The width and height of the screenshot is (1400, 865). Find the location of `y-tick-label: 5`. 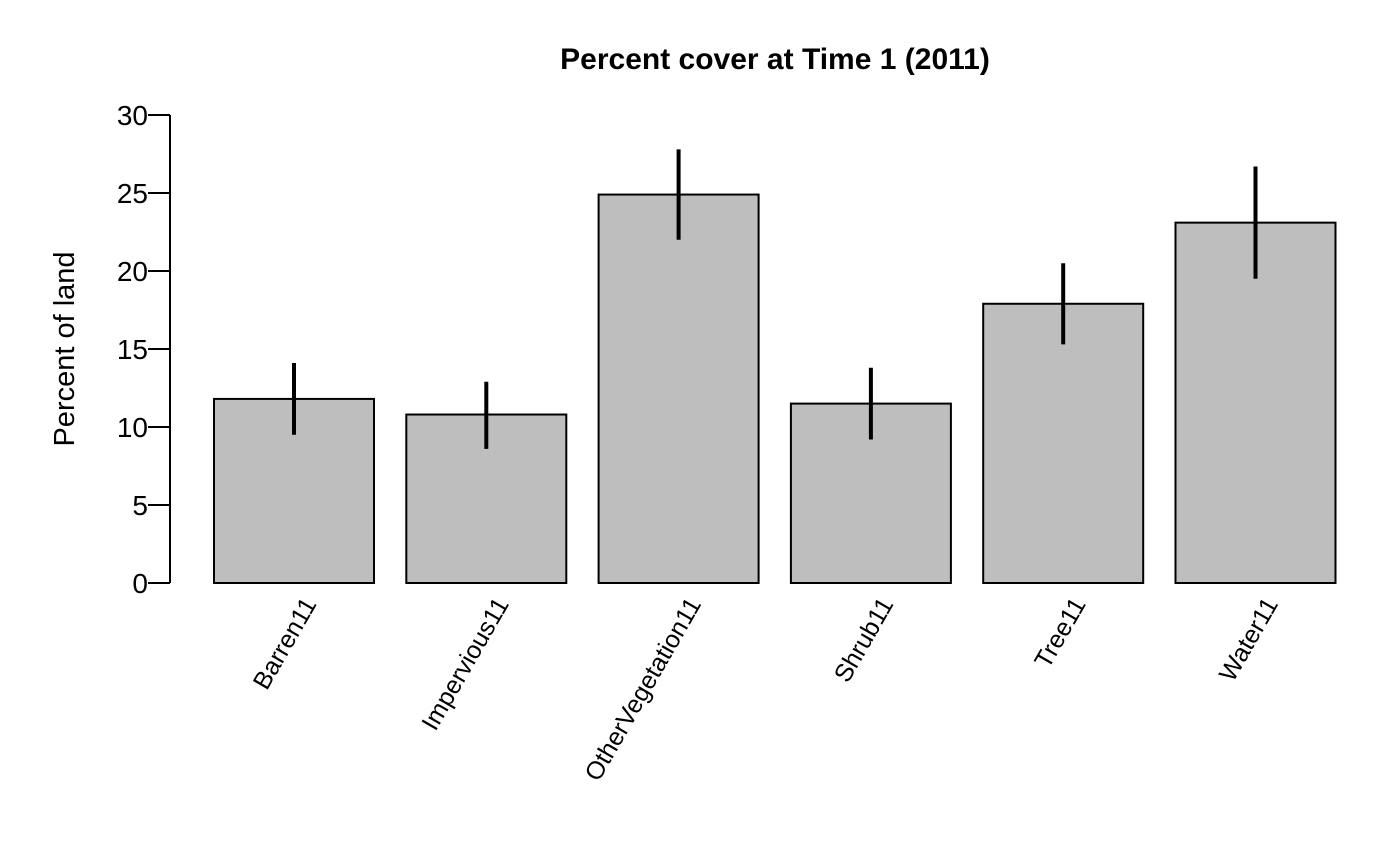

y-tick-label: 5 is located at coordinates (140, 505).